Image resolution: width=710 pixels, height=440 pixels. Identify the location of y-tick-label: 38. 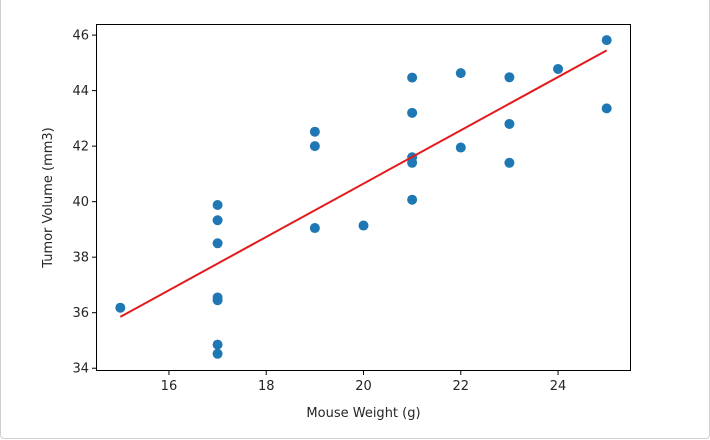
(80, 258).